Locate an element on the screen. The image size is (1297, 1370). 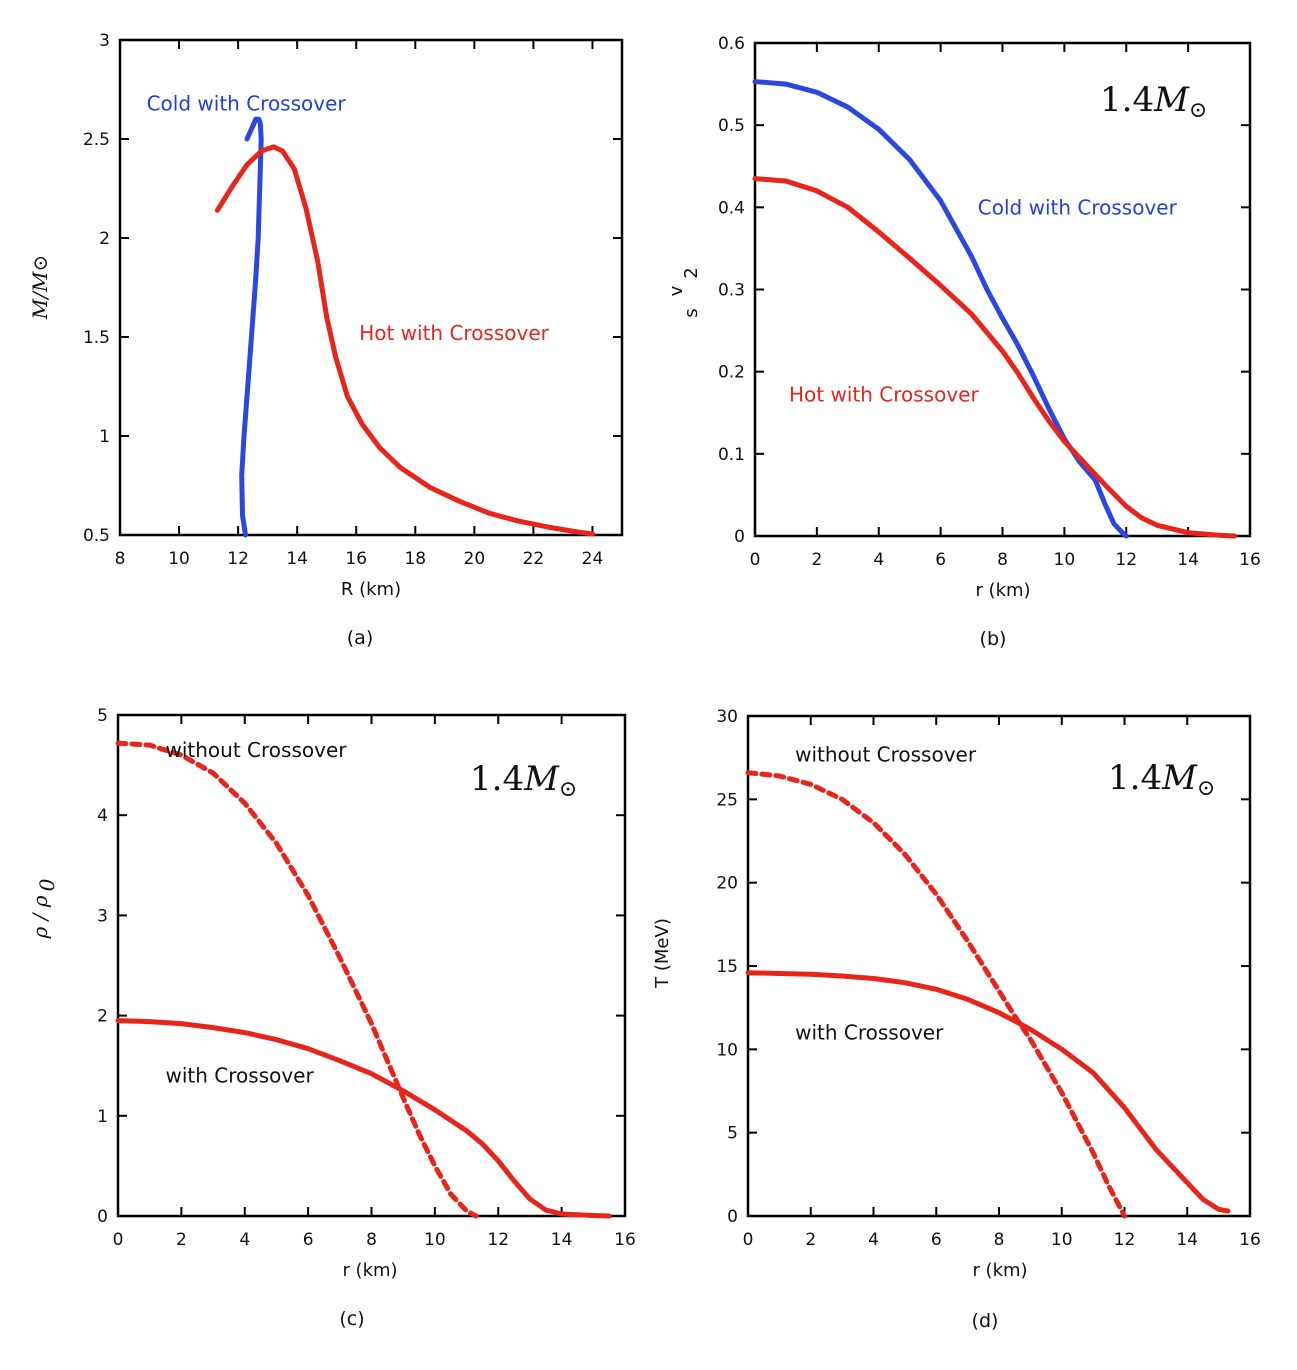
series-line-cold-with-crossover-b is located at coordinates (940, 309).